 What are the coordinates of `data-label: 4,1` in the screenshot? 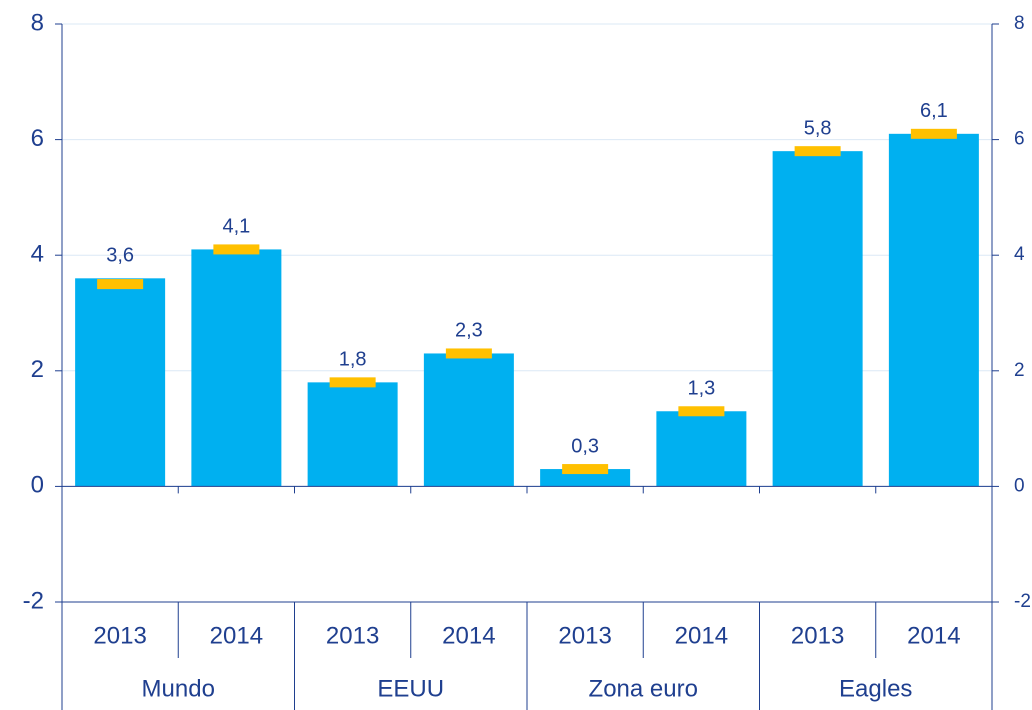 It's located at (236, 227).